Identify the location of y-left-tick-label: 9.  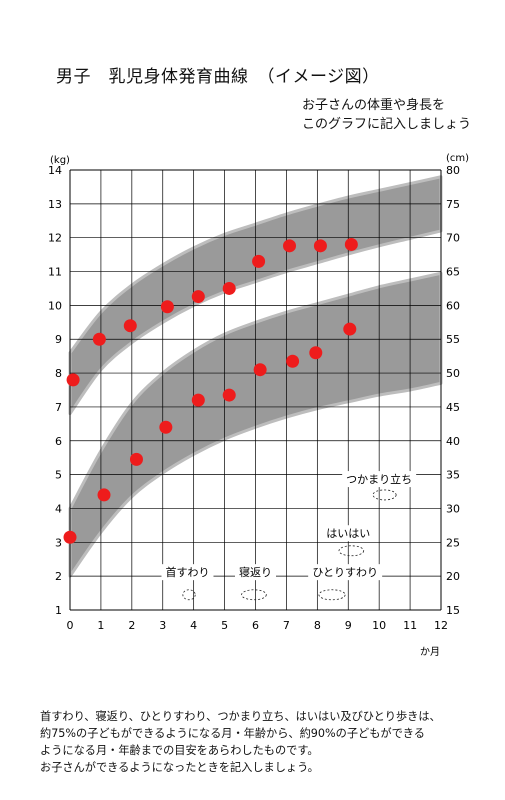
(58, 339).